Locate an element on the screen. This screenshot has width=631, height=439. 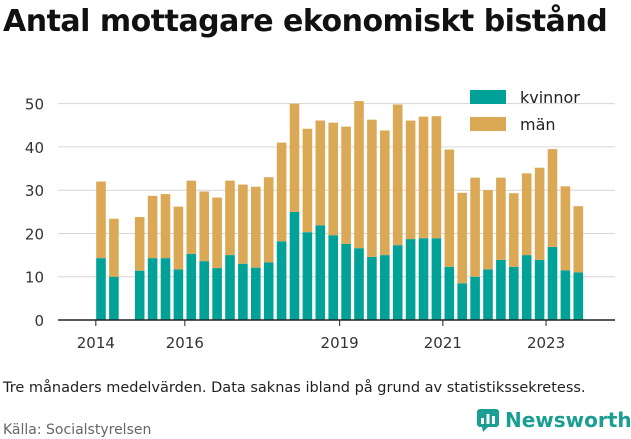
legend: kvinnor män is located at coordinates (525, 111).